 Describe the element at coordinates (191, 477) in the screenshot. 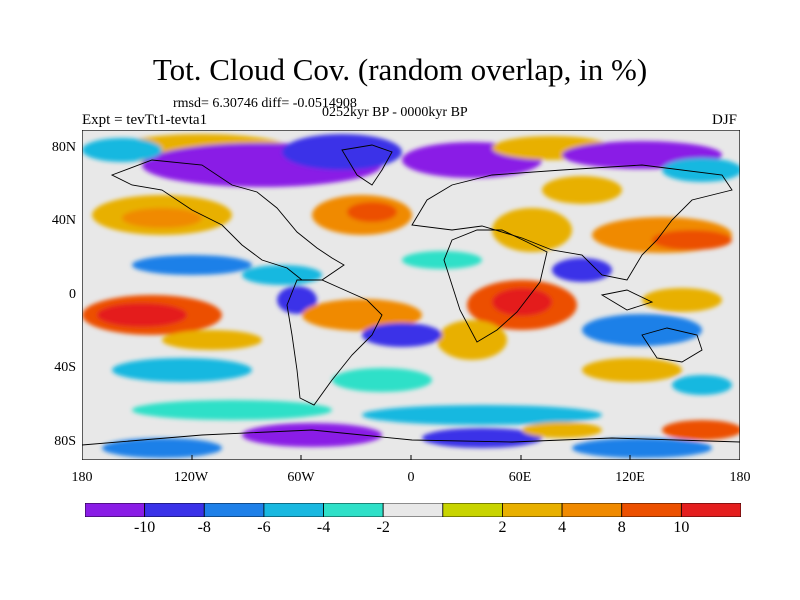

I see `lon-tick-label: 120W` at that location.